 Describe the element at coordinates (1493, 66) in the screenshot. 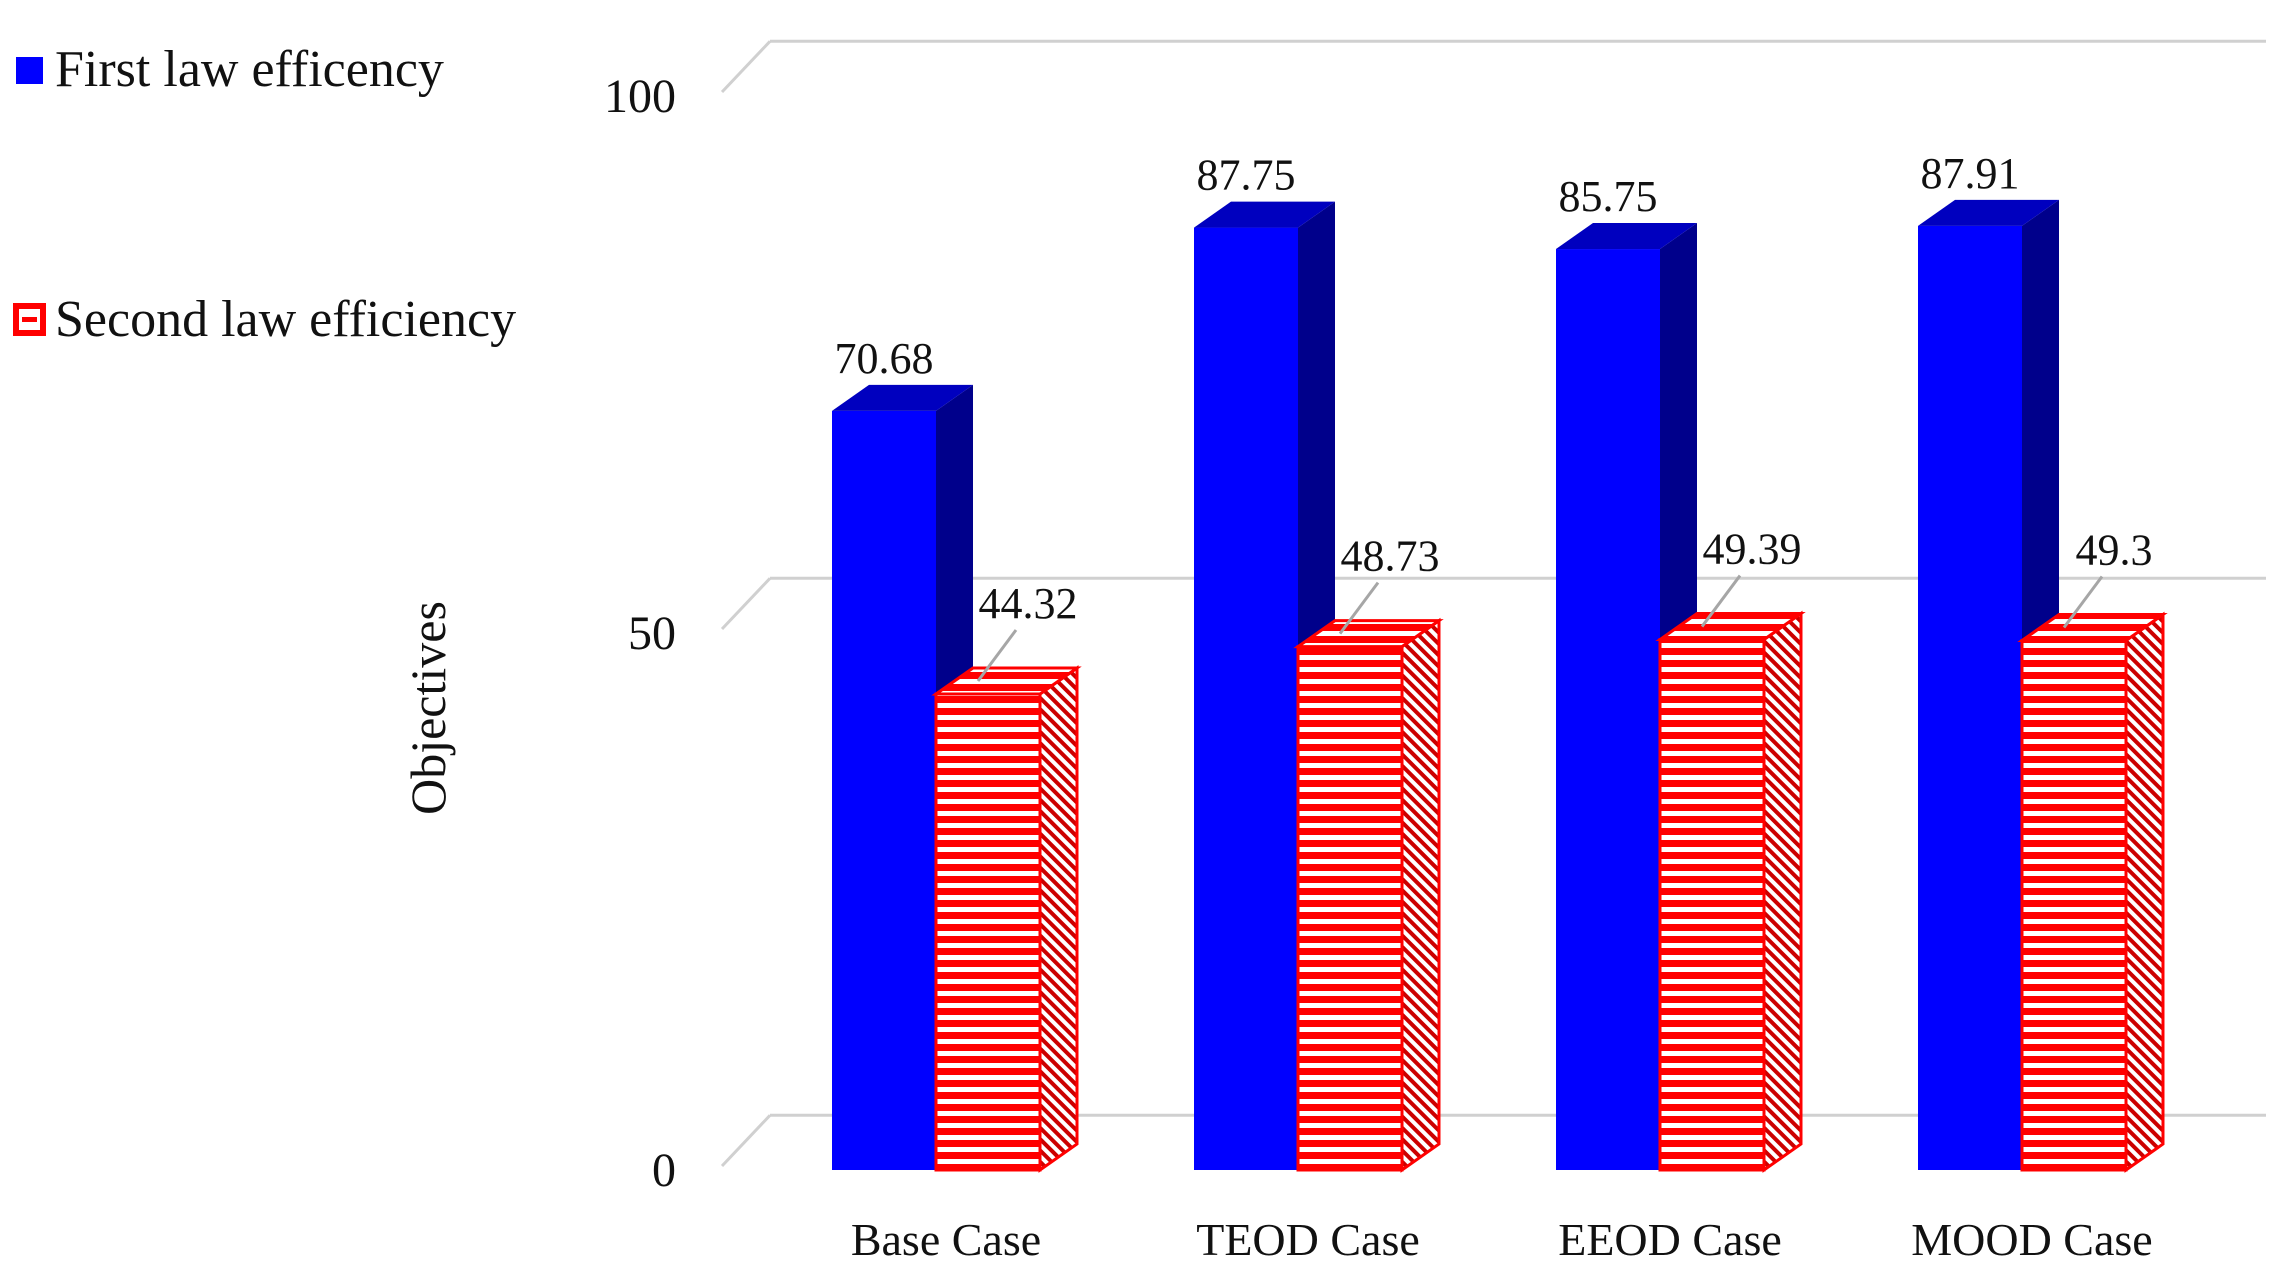

I see `gridline` at that location.